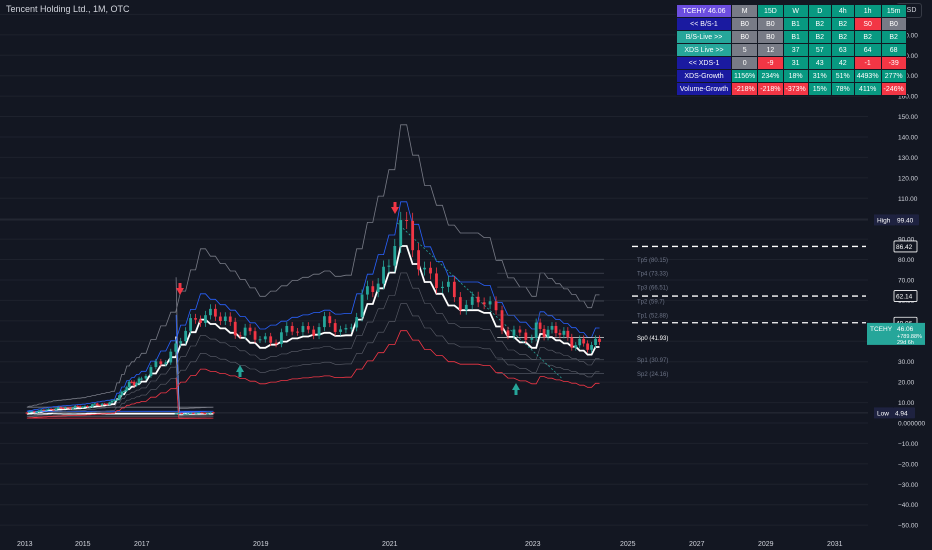 This screenshot has width=932, height=550. What do you see at coordinates (766, 544) in the screenshot?
I see `time-tick-label: 2029` at bounding box center [766, 544].